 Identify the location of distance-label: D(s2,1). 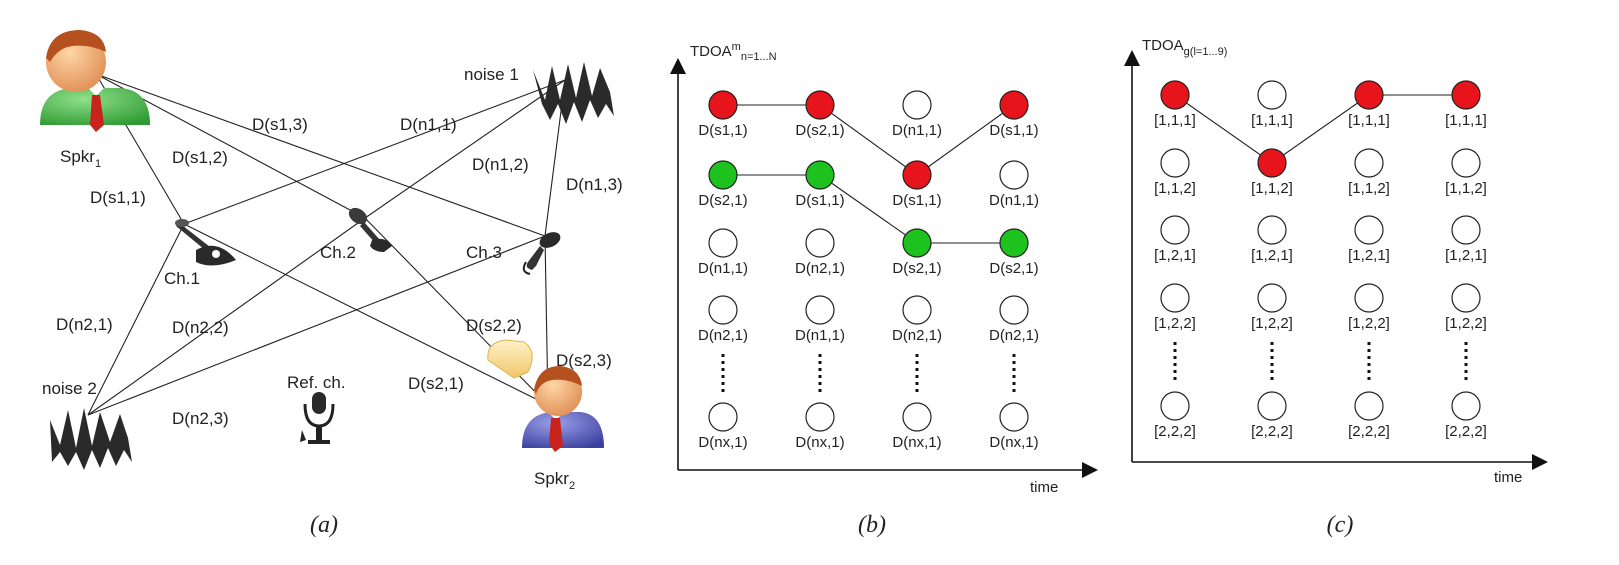
(436, 383).